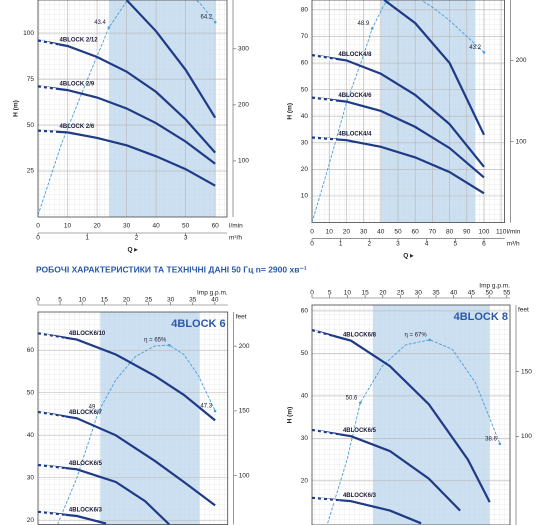 The width and height of the screenshot is (541, 525). Describe the element at coordinates (31, 477) in the screenshot. I see `y-tick-label: 30` at that location.